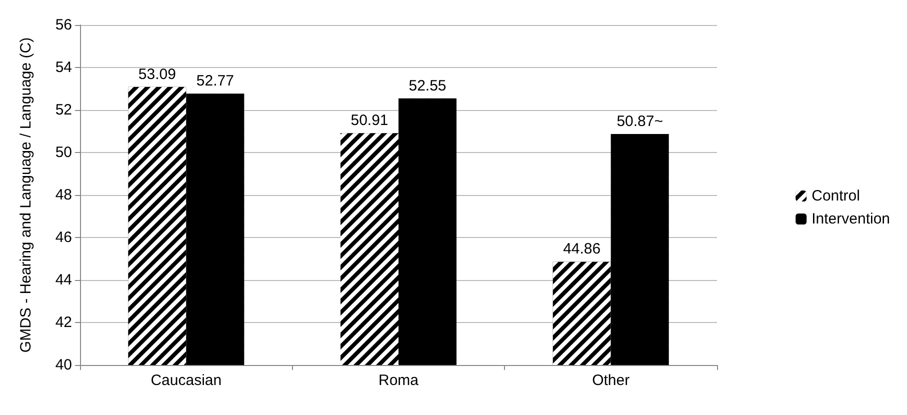  I want to click on y-tick-label: 52, so click(63, 110).